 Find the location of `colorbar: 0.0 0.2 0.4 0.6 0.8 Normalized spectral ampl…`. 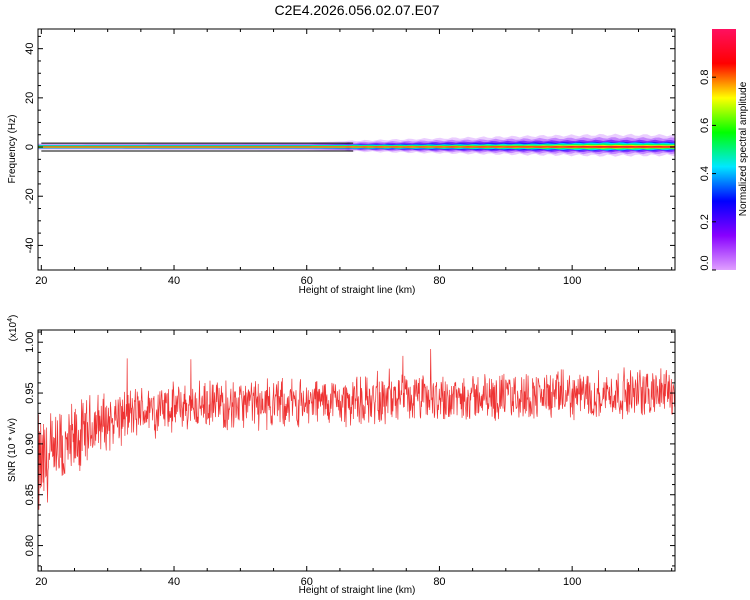

colorbar: 0.0 0.2 0.4 0.6 0.8 Normalized spectral ampl… is located at coordinates (724, 150).